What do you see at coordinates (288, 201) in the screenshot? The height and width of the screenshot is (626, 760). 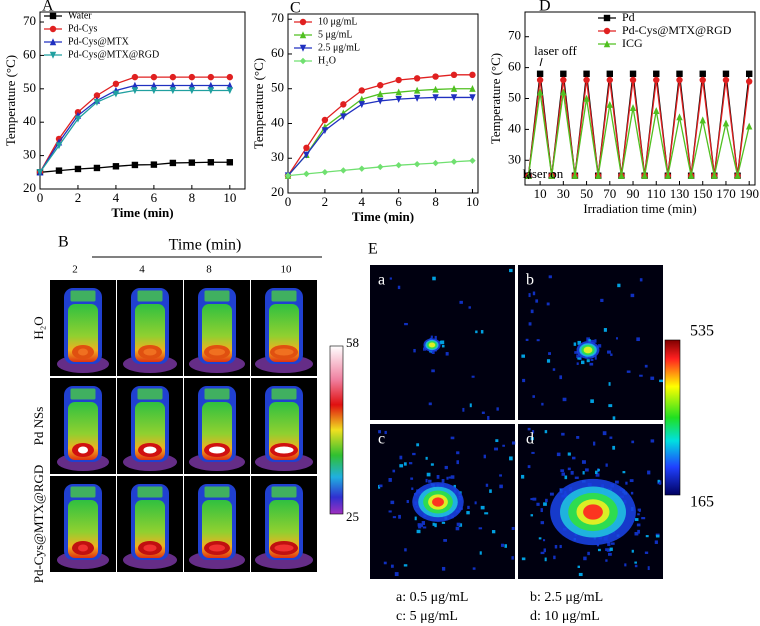 I see `x-tick-label: 0` at bounding box center [288, 201].